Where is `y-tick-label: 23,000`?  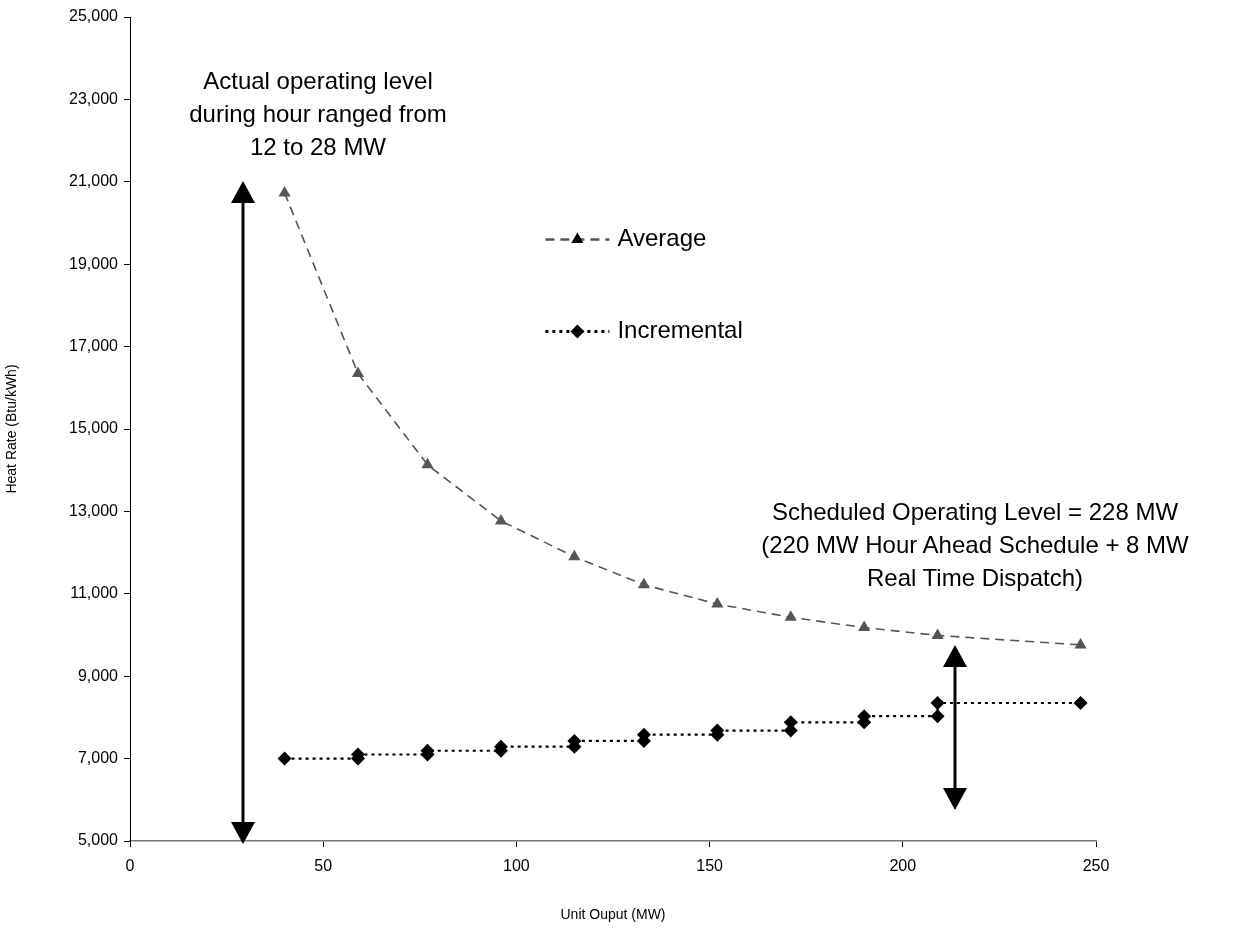 y-tick-label: 23,000 is located at coordinates (94, 98).